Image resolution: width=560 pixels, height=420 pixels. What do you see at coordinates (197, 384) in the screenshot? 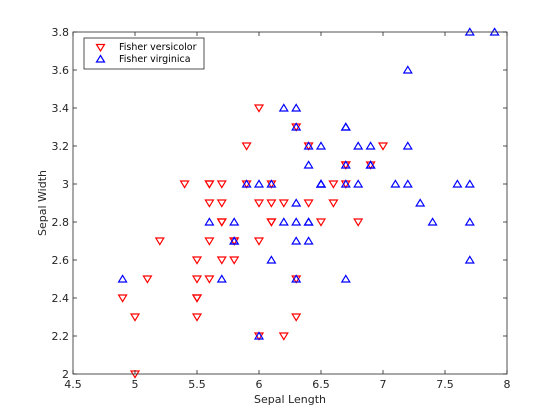
I see `x-tick-label: 5.5` at bounding box center [197, 384].